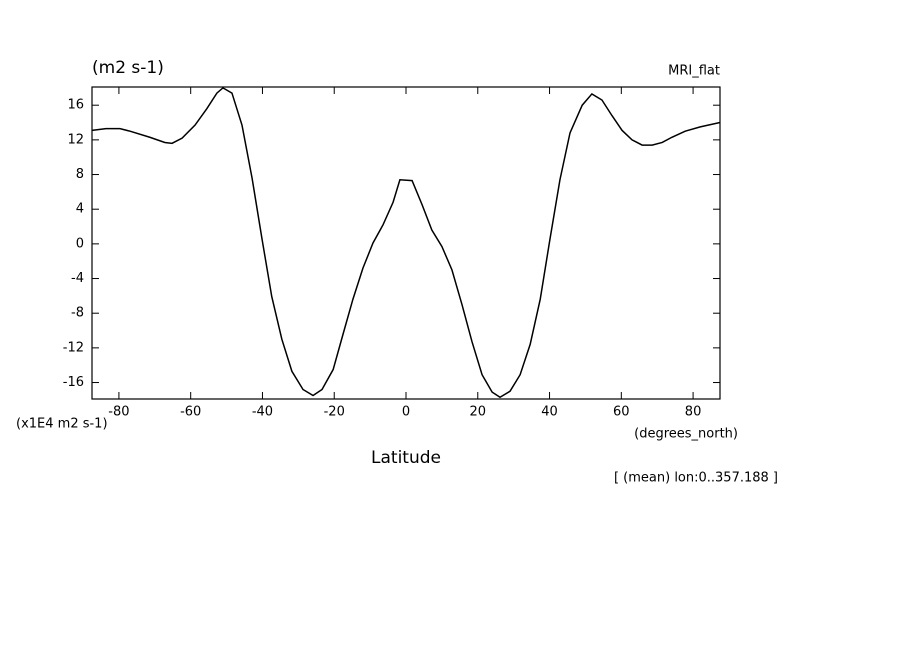 The image size is (904, 654). Describe the element at coordinates (128, 68) in the screenshot. I see `unit-label: (m2 s-1)` at that location.